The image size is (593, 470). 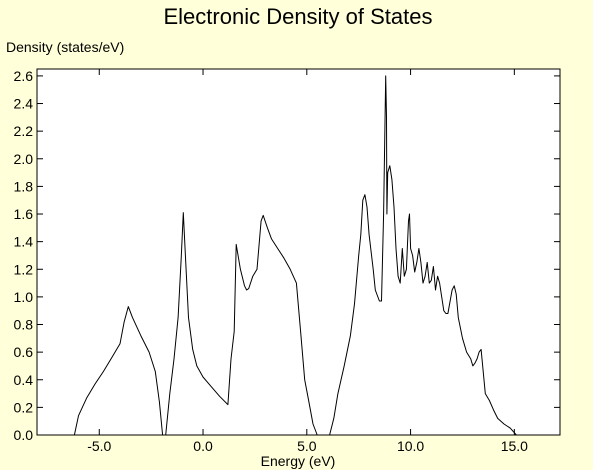 What do you see at coordinates (99, 446) in the screenshot?
I see `x-tick-label: -5.0` at bounding box center [99, 446].